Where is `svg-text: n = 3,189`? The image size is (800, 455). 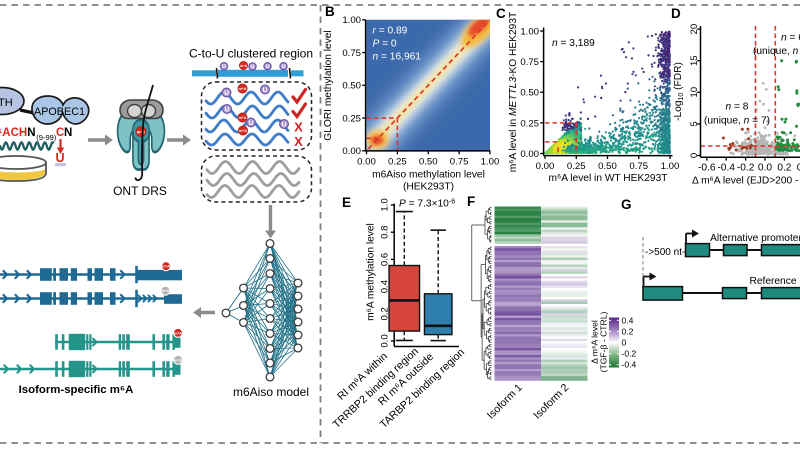
svg-text: n = 3,189 is located at coordinates (573, 43).